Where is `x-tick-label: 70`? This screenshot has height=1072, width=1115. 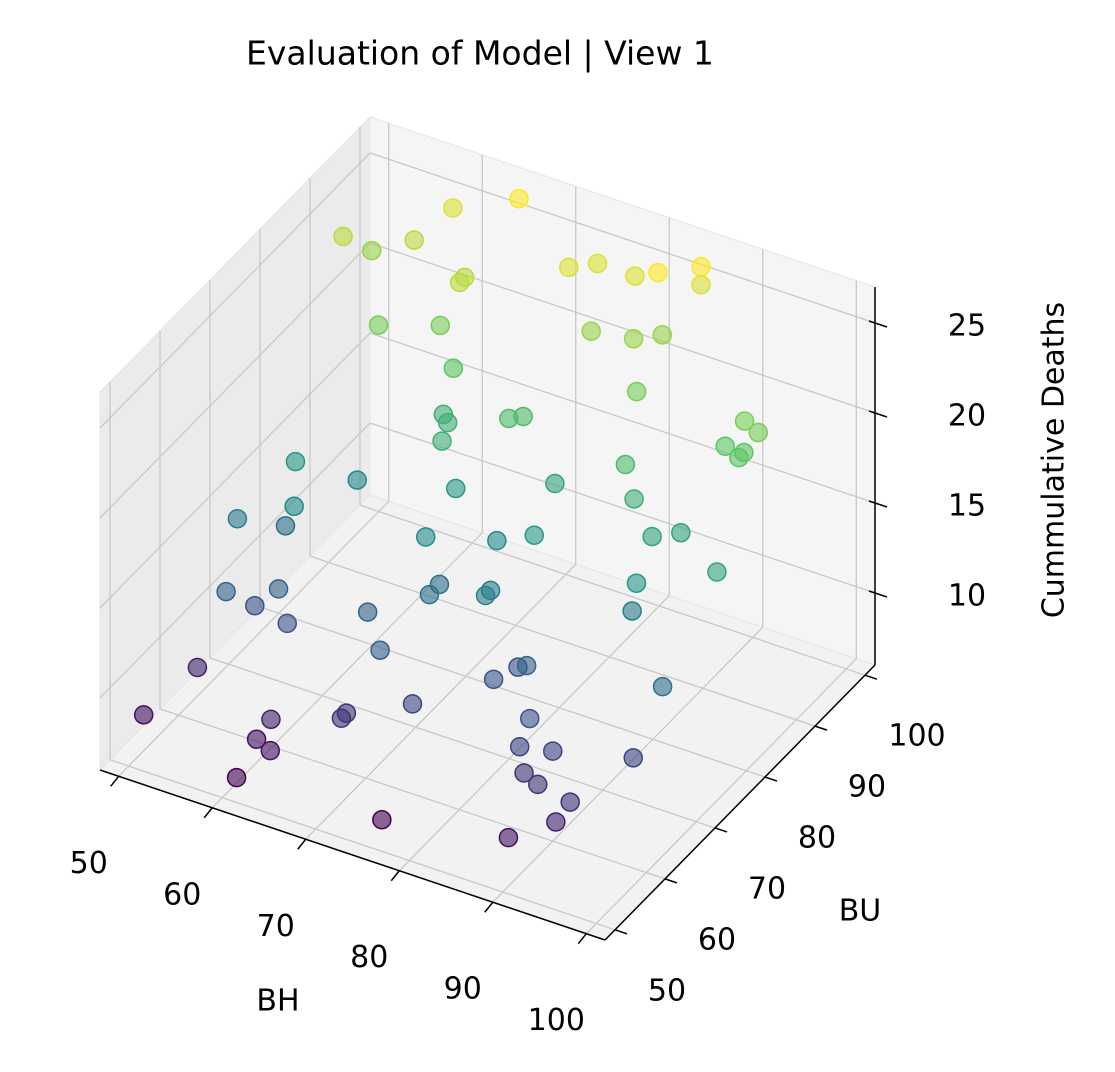 x-tick-label: 70 is located at coordinates (276, 926).